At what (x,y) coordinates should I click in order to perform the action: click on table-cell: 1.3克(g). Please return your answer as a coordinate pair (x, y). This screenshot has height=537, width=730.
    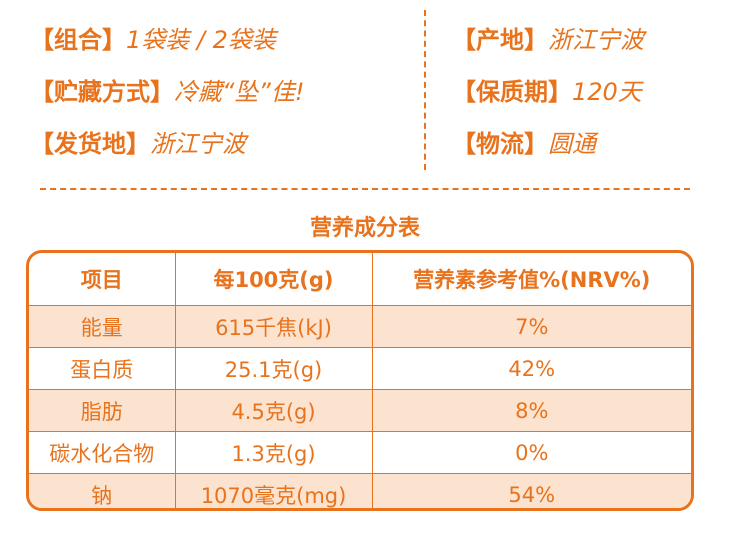
    Looking at the image, I should click on (273, 452).